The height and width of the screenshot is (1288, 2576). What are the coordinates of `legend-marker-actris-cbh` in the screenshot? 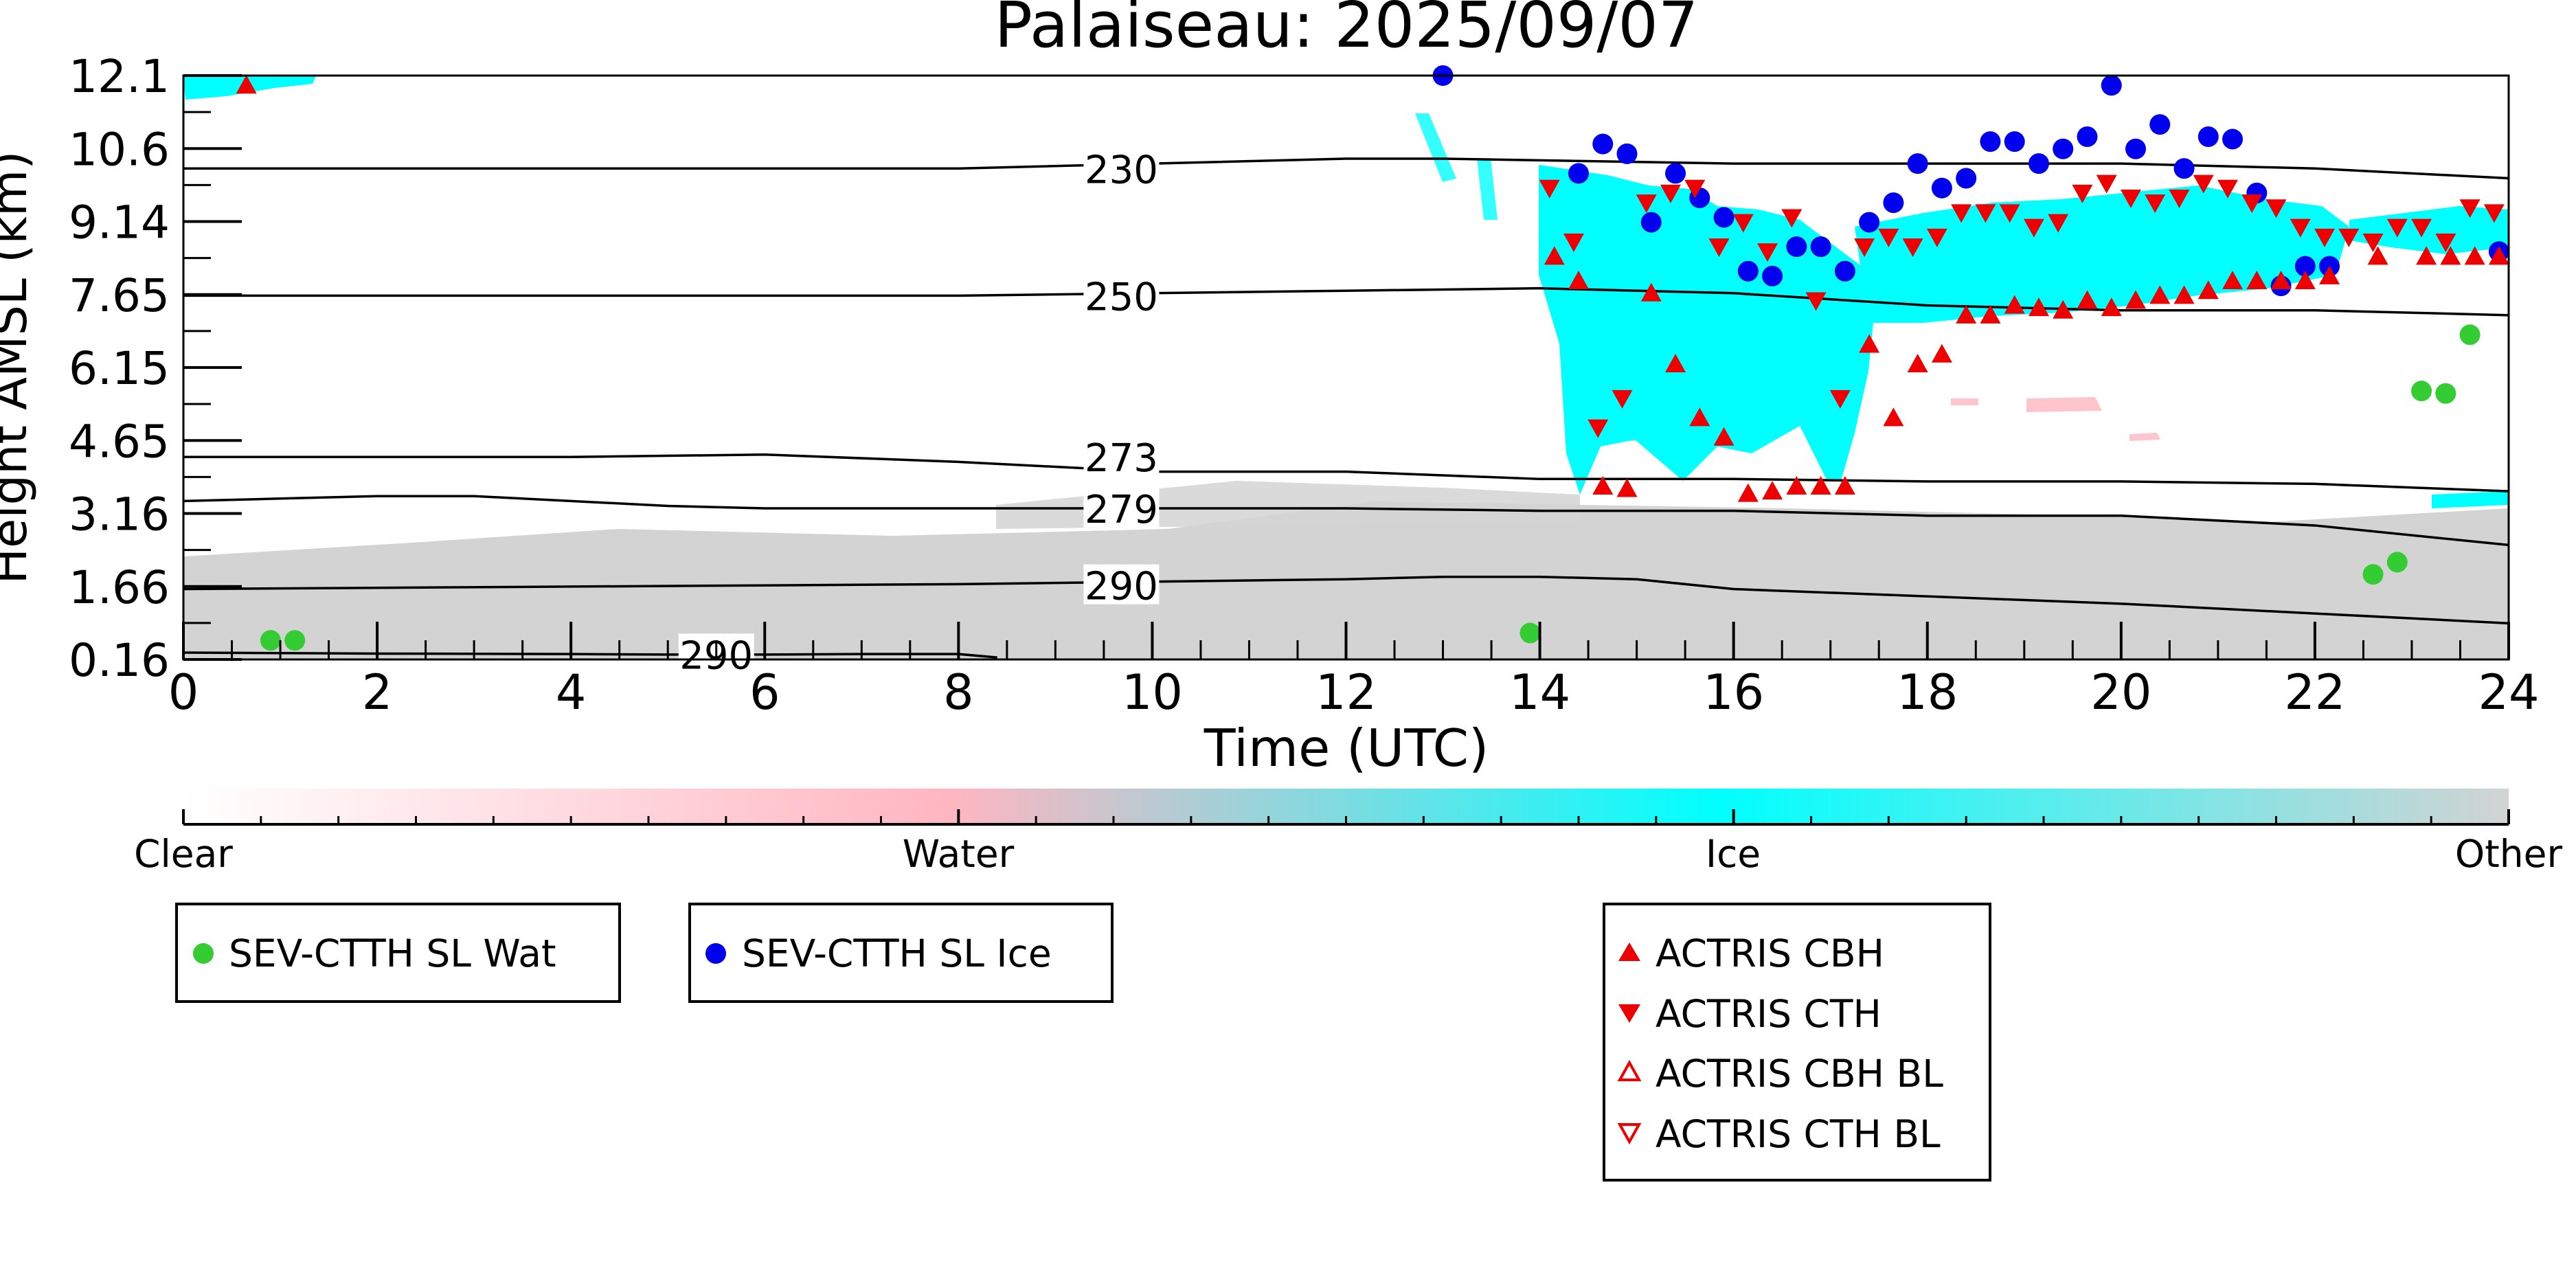 It's located at (1629, 951).